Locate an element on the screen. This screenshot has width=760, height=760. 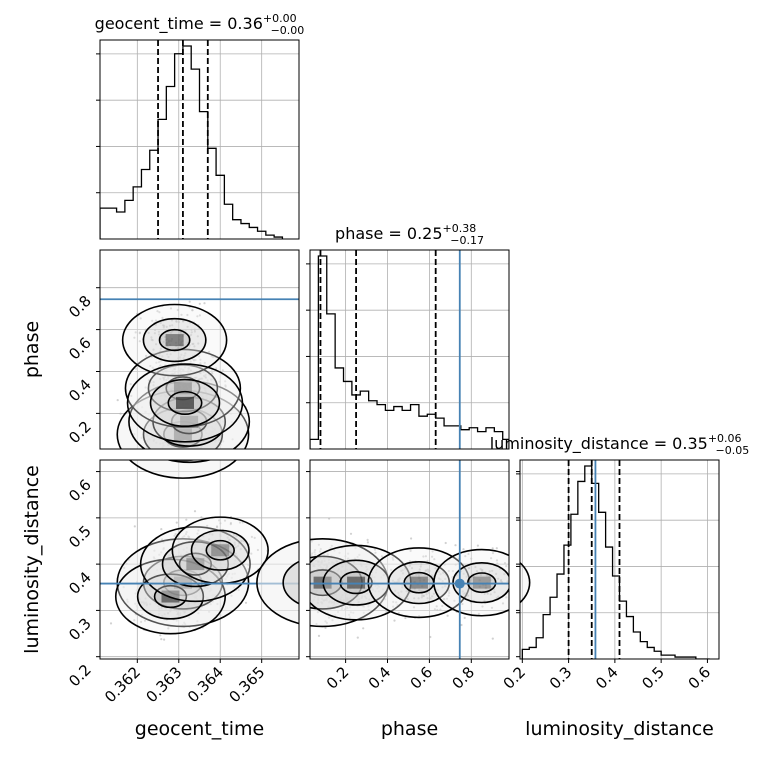
x-tick-label-geocent_time: 0.365 is located at coordinates (246, 684).